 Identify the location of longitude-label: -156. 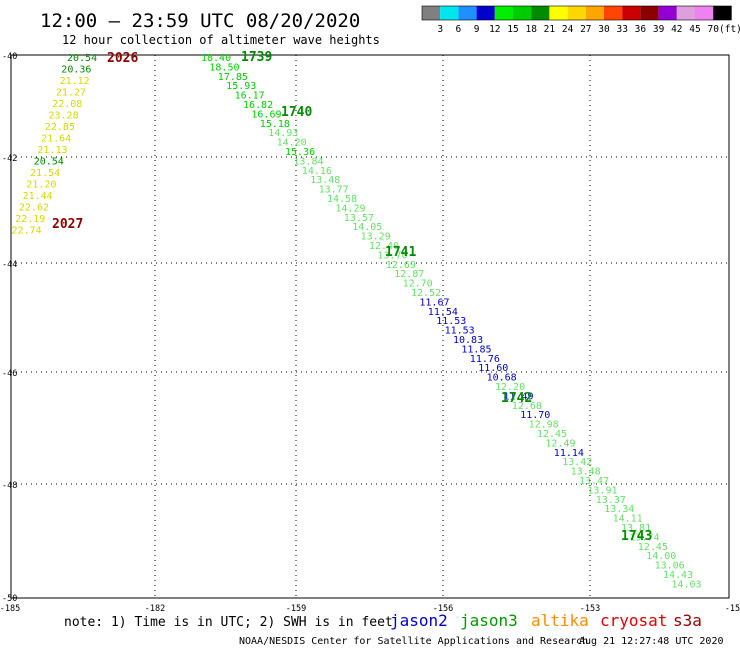
(443, 609).